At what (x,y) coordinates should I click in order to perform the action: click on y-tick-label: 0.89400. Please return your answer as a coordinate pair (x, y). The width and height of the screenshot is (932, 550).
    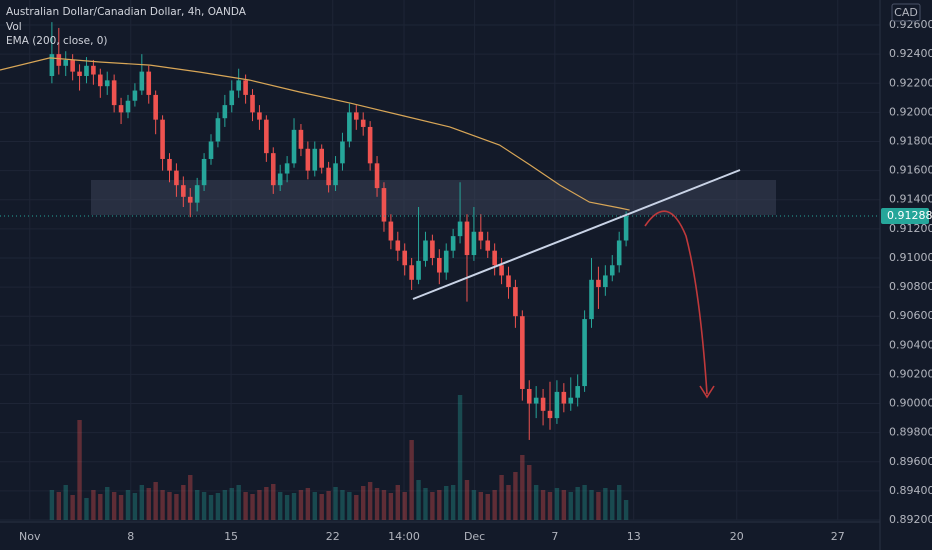
    Looking at the image, I should click on (910, 490).